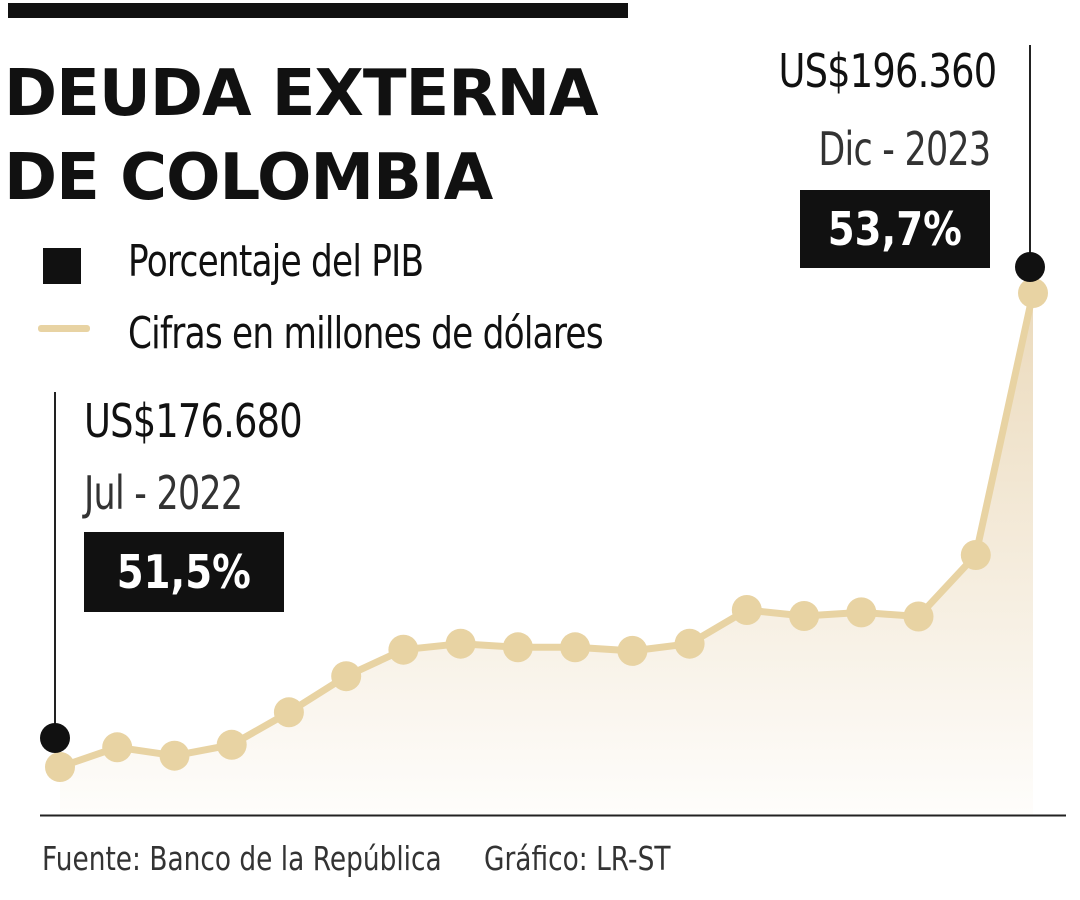 The height and width of the screenshot is (900, 1080). I want to click on annotation-start-amount: US$176.680, so click(193, 421).